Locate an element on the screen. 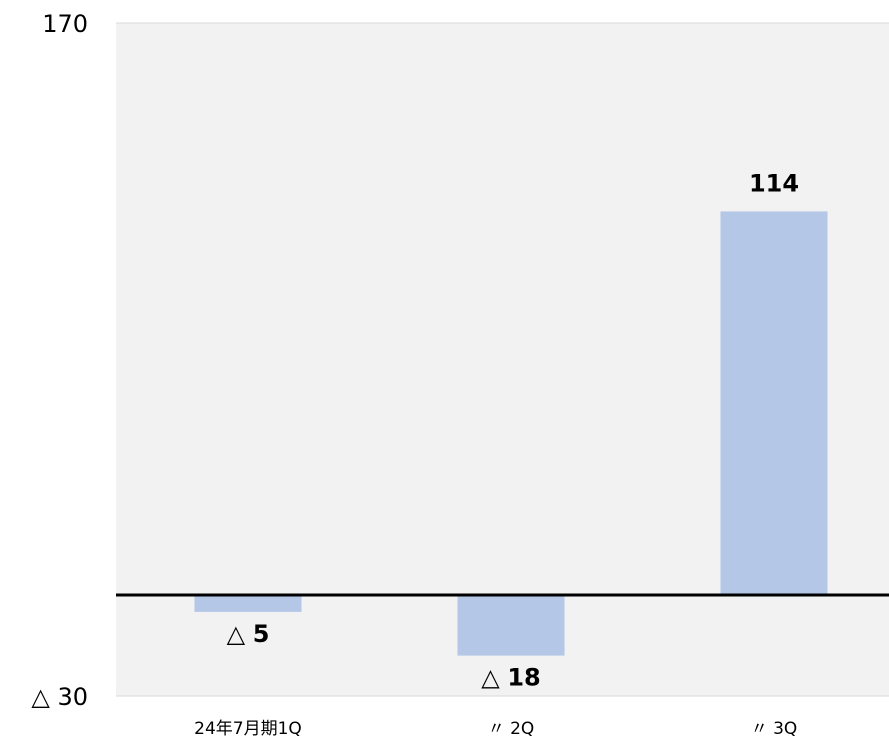 The image size is (889, 743). data-label-value: 5 is located at coordinates (261, 634).